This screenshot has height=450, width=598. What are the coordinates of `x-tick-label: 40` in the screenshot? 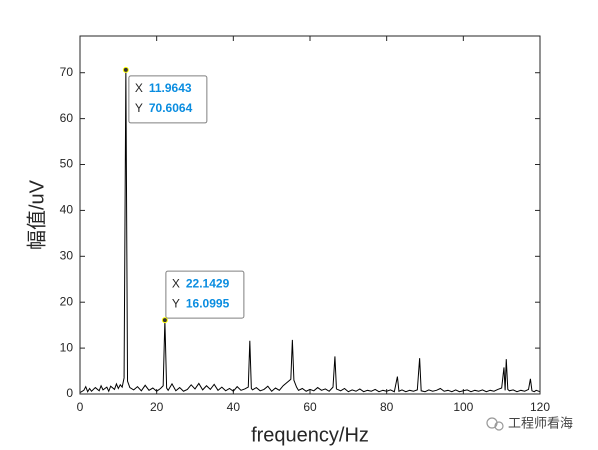 It's located at (234, 407).